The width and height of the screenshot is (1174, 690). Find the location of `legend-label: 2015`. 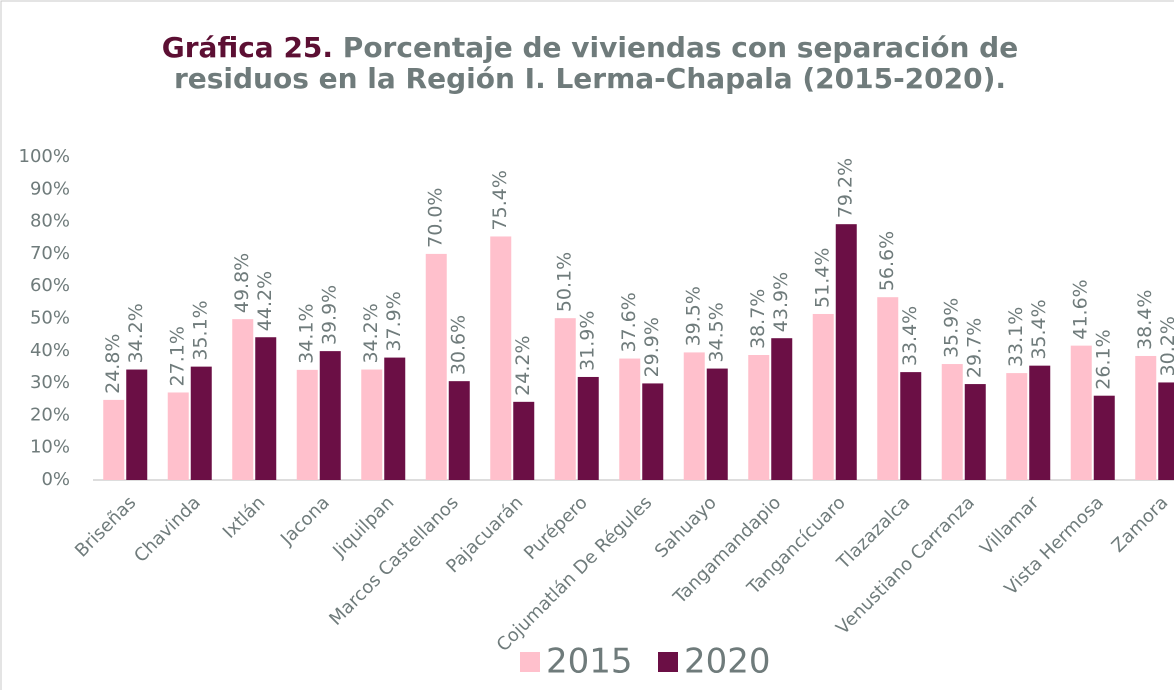

legend-label: 2015 is located at coordinates (589, 662).